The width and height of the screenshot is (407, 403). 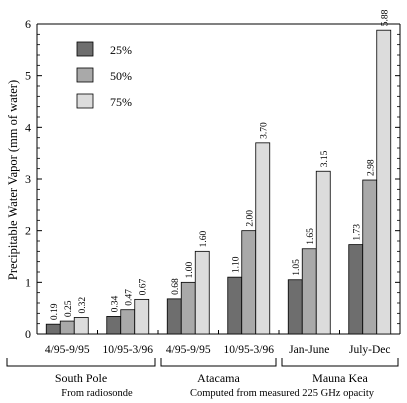 What do you see at coordinates (129, 297) in the screenshot?
I see `data-label: 0.47` at bounding box center [129, 297].